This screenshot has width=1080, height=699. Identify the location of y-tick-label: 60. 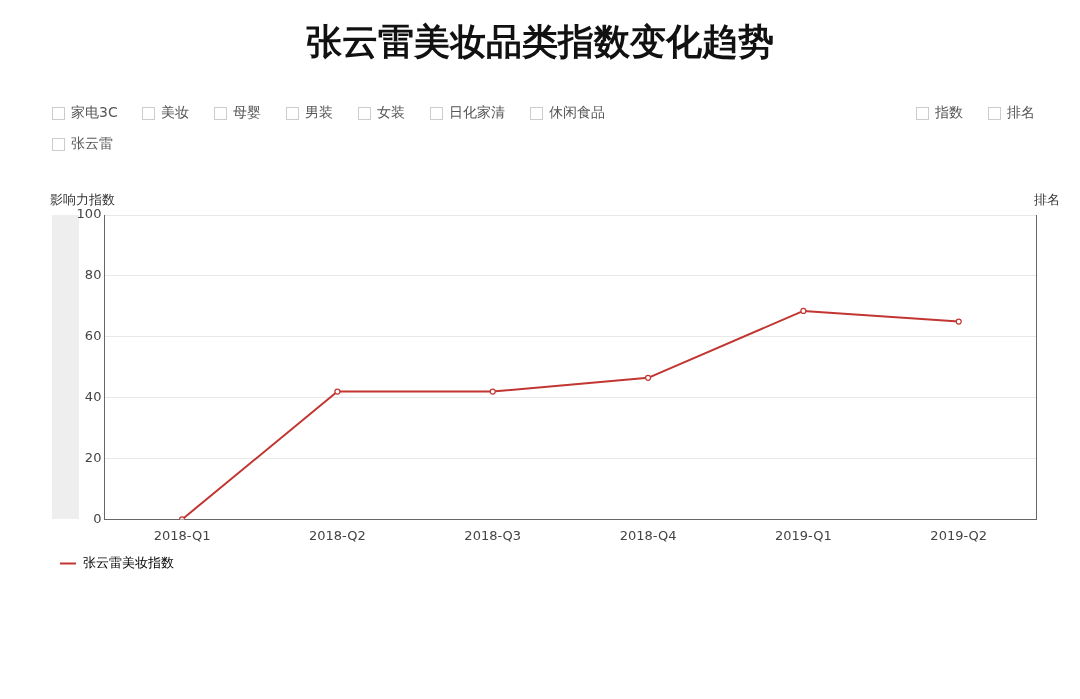
(93, 336).